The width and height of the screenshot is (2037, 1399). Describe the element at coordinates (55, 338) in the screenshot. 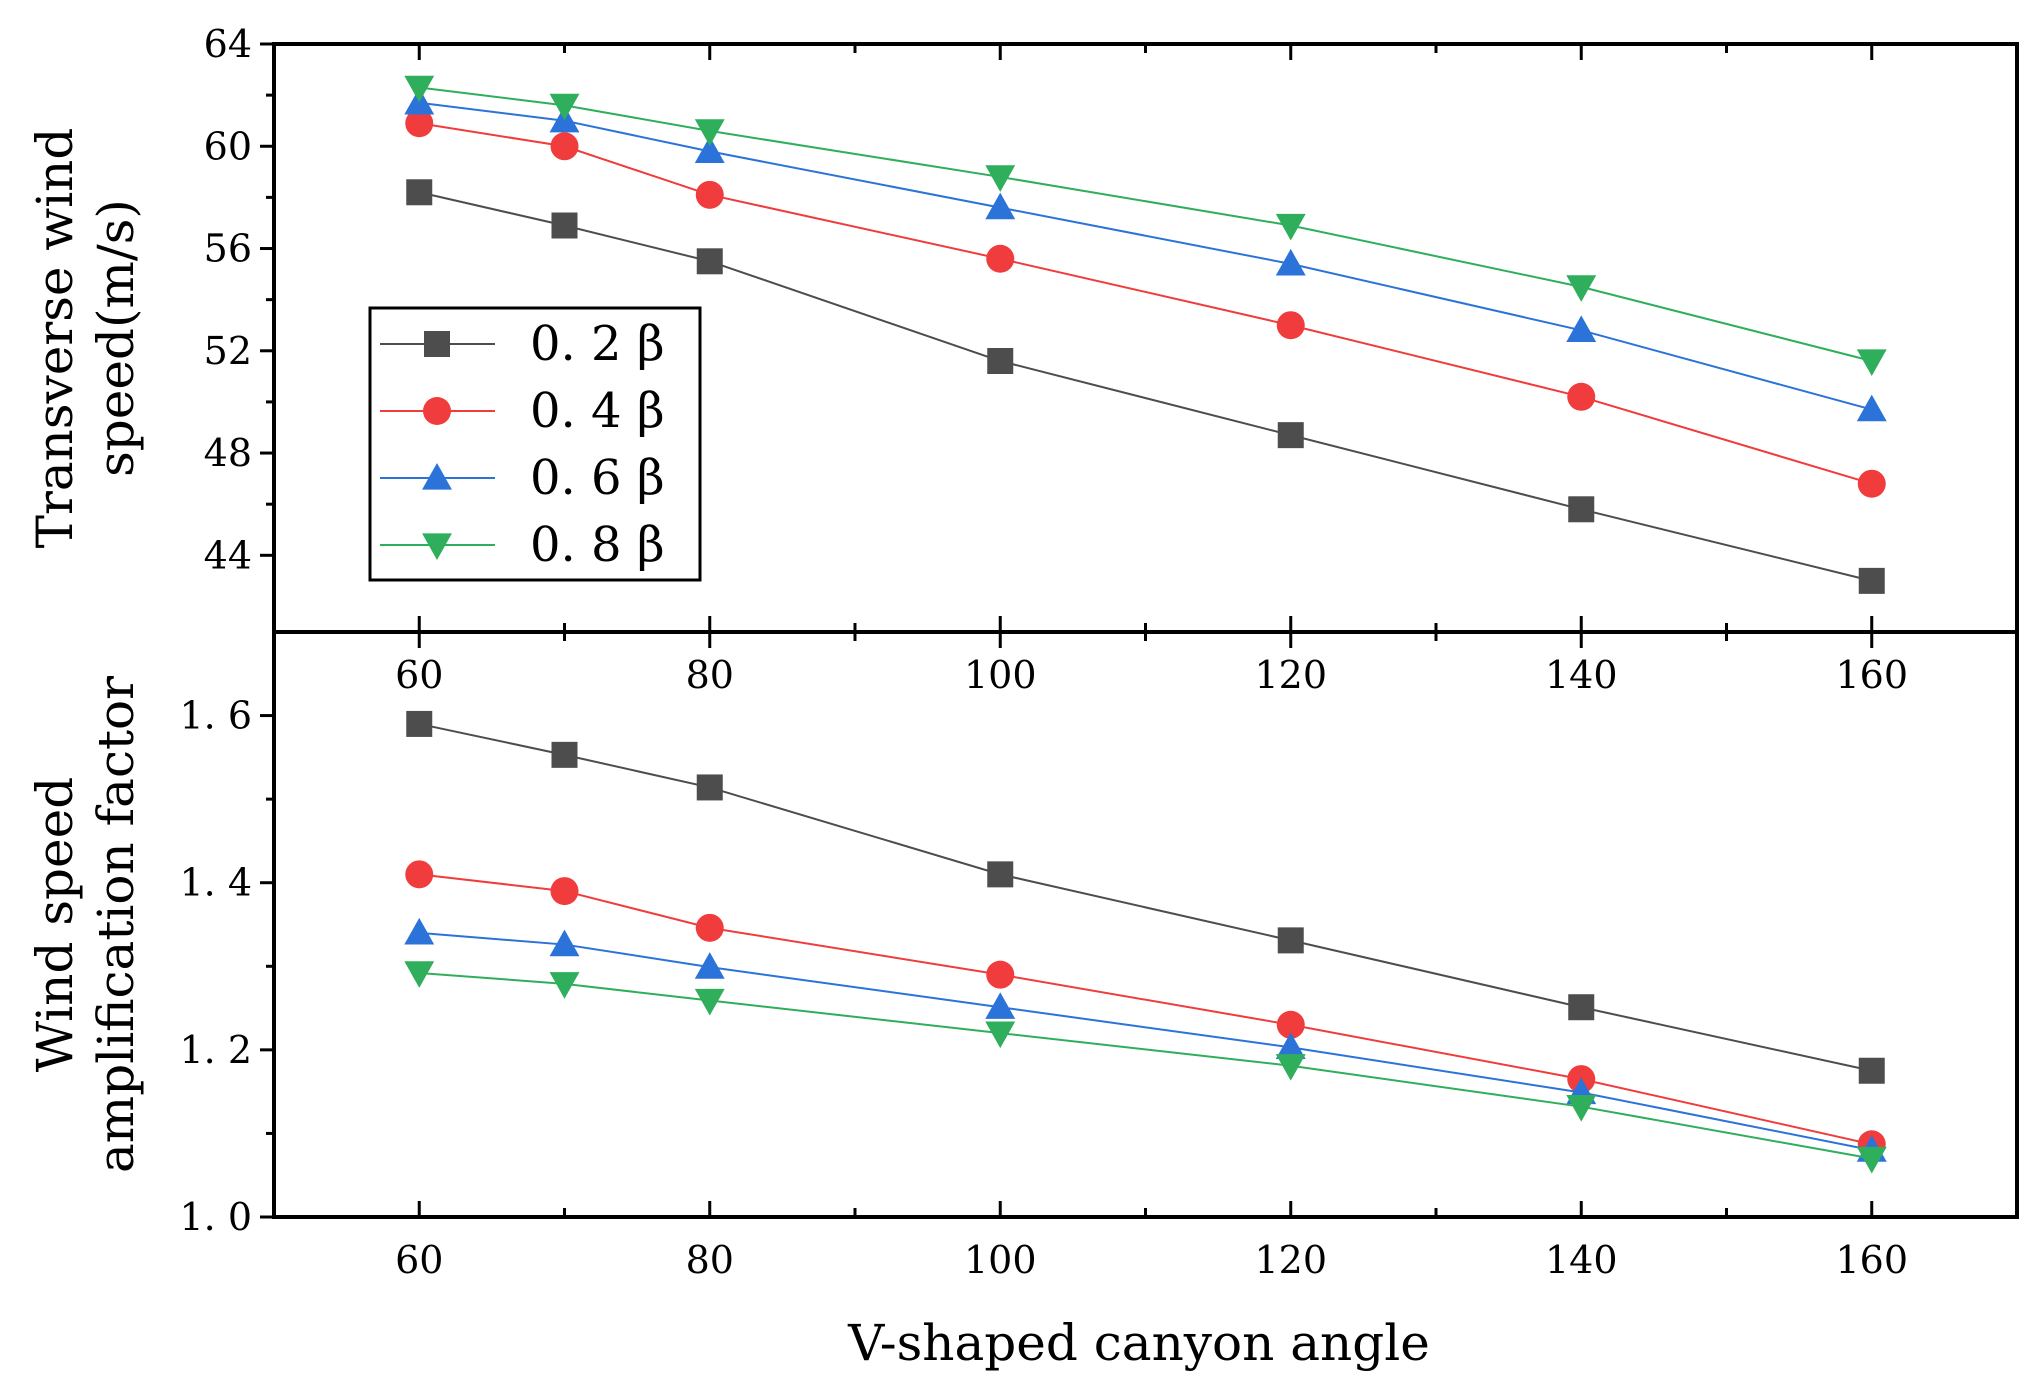

I see `y-axis-title-line: Transverse wind` at that location.